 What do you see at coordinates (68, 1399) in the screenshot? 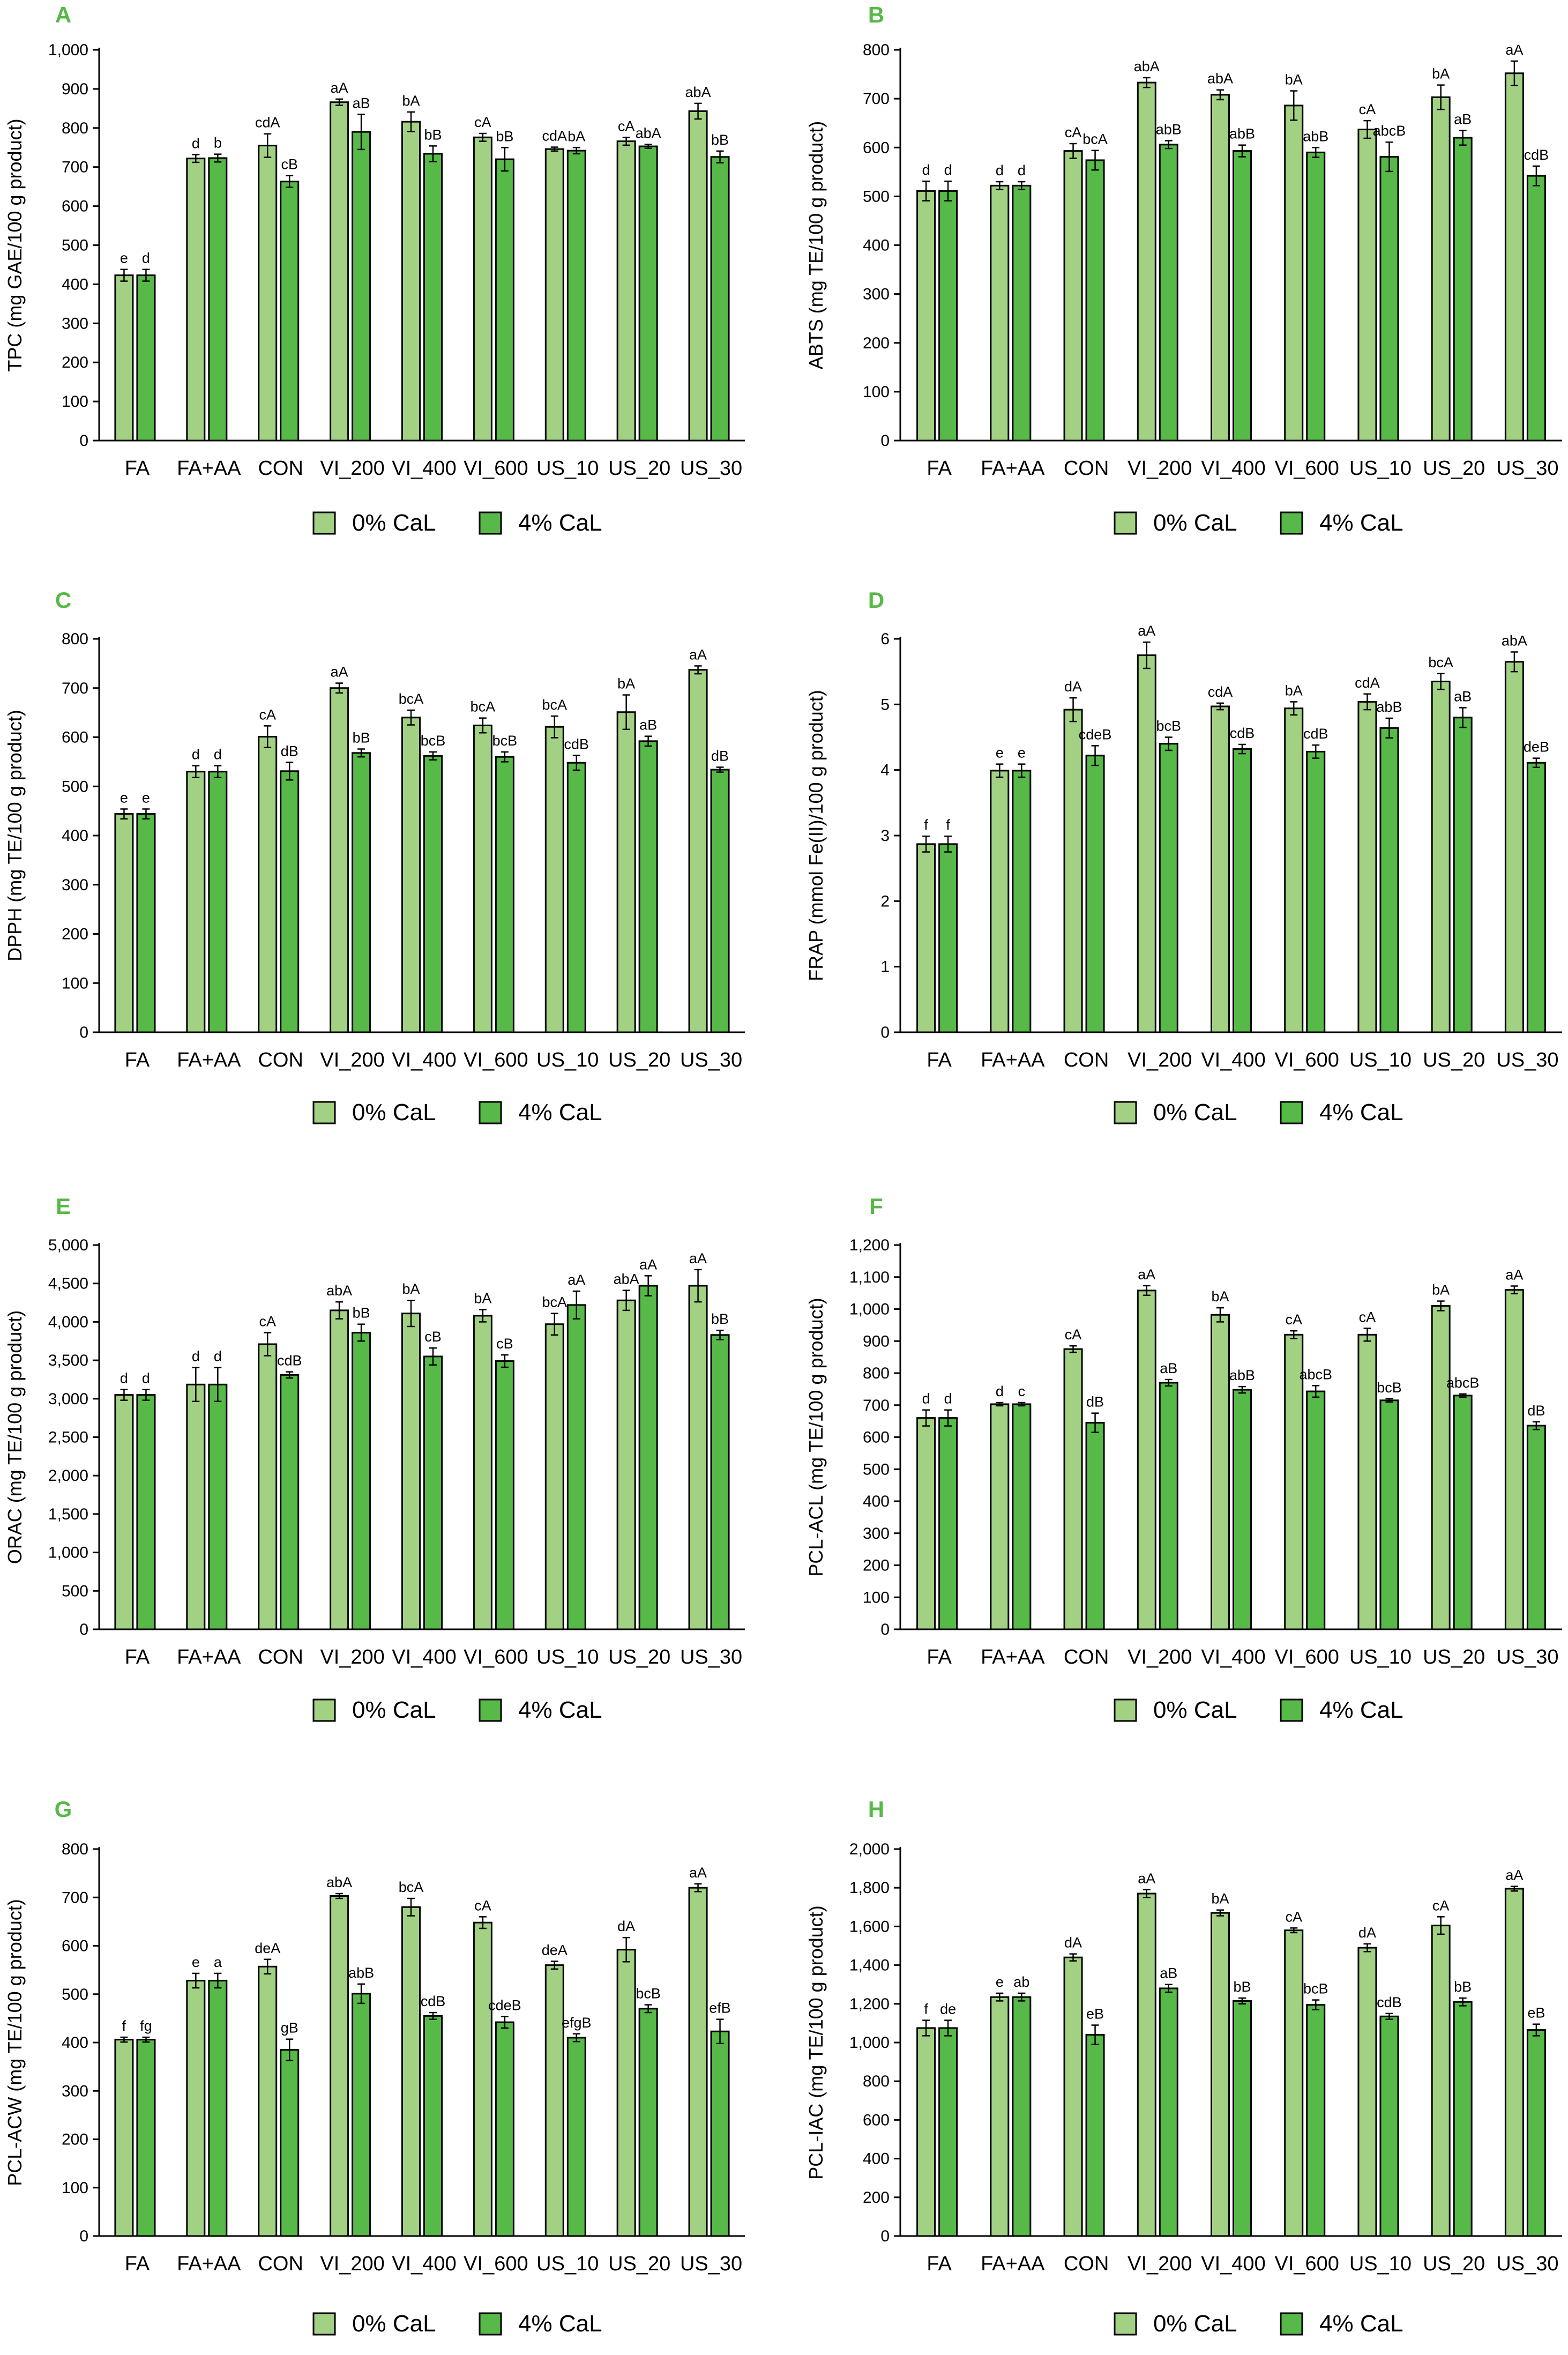
I see `y-tick-label: 3,000` at bounding box center [68, 1399].